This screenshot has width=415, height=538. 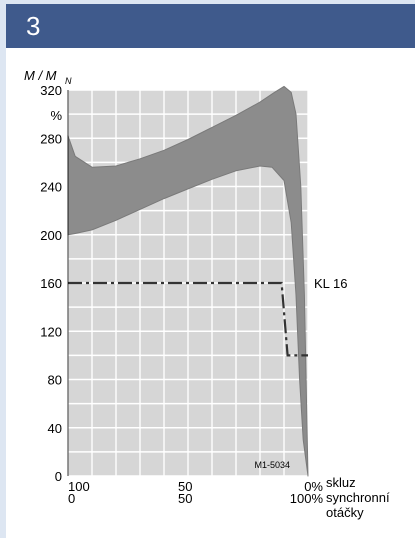 I want to click on y-tick-label: 160, so click(x=51, y=283).